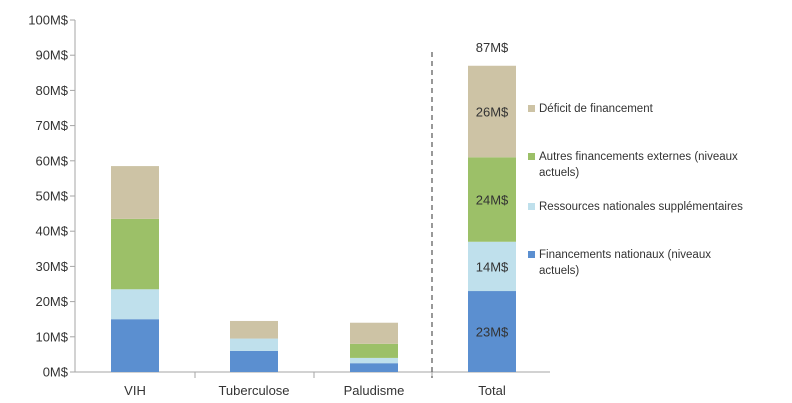  Describe the element at coordinates (51, 231) in the screenshot. I see `y-tick-label: 40M$` at that location.